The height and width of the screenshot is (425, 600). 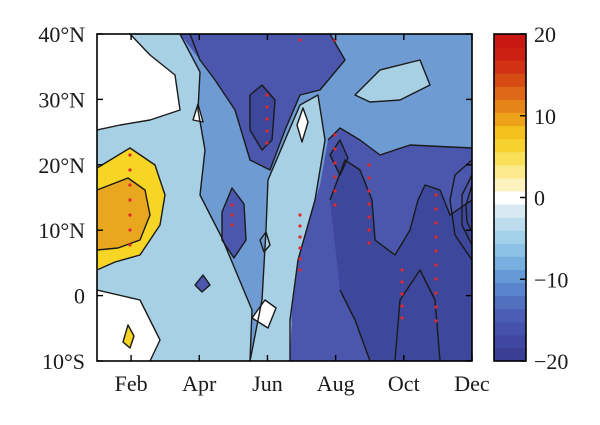 What do you see at coordinates (199, 383) in the screenshot?
I see `x-tick-label: Apr` at bounding box center [199, 383].